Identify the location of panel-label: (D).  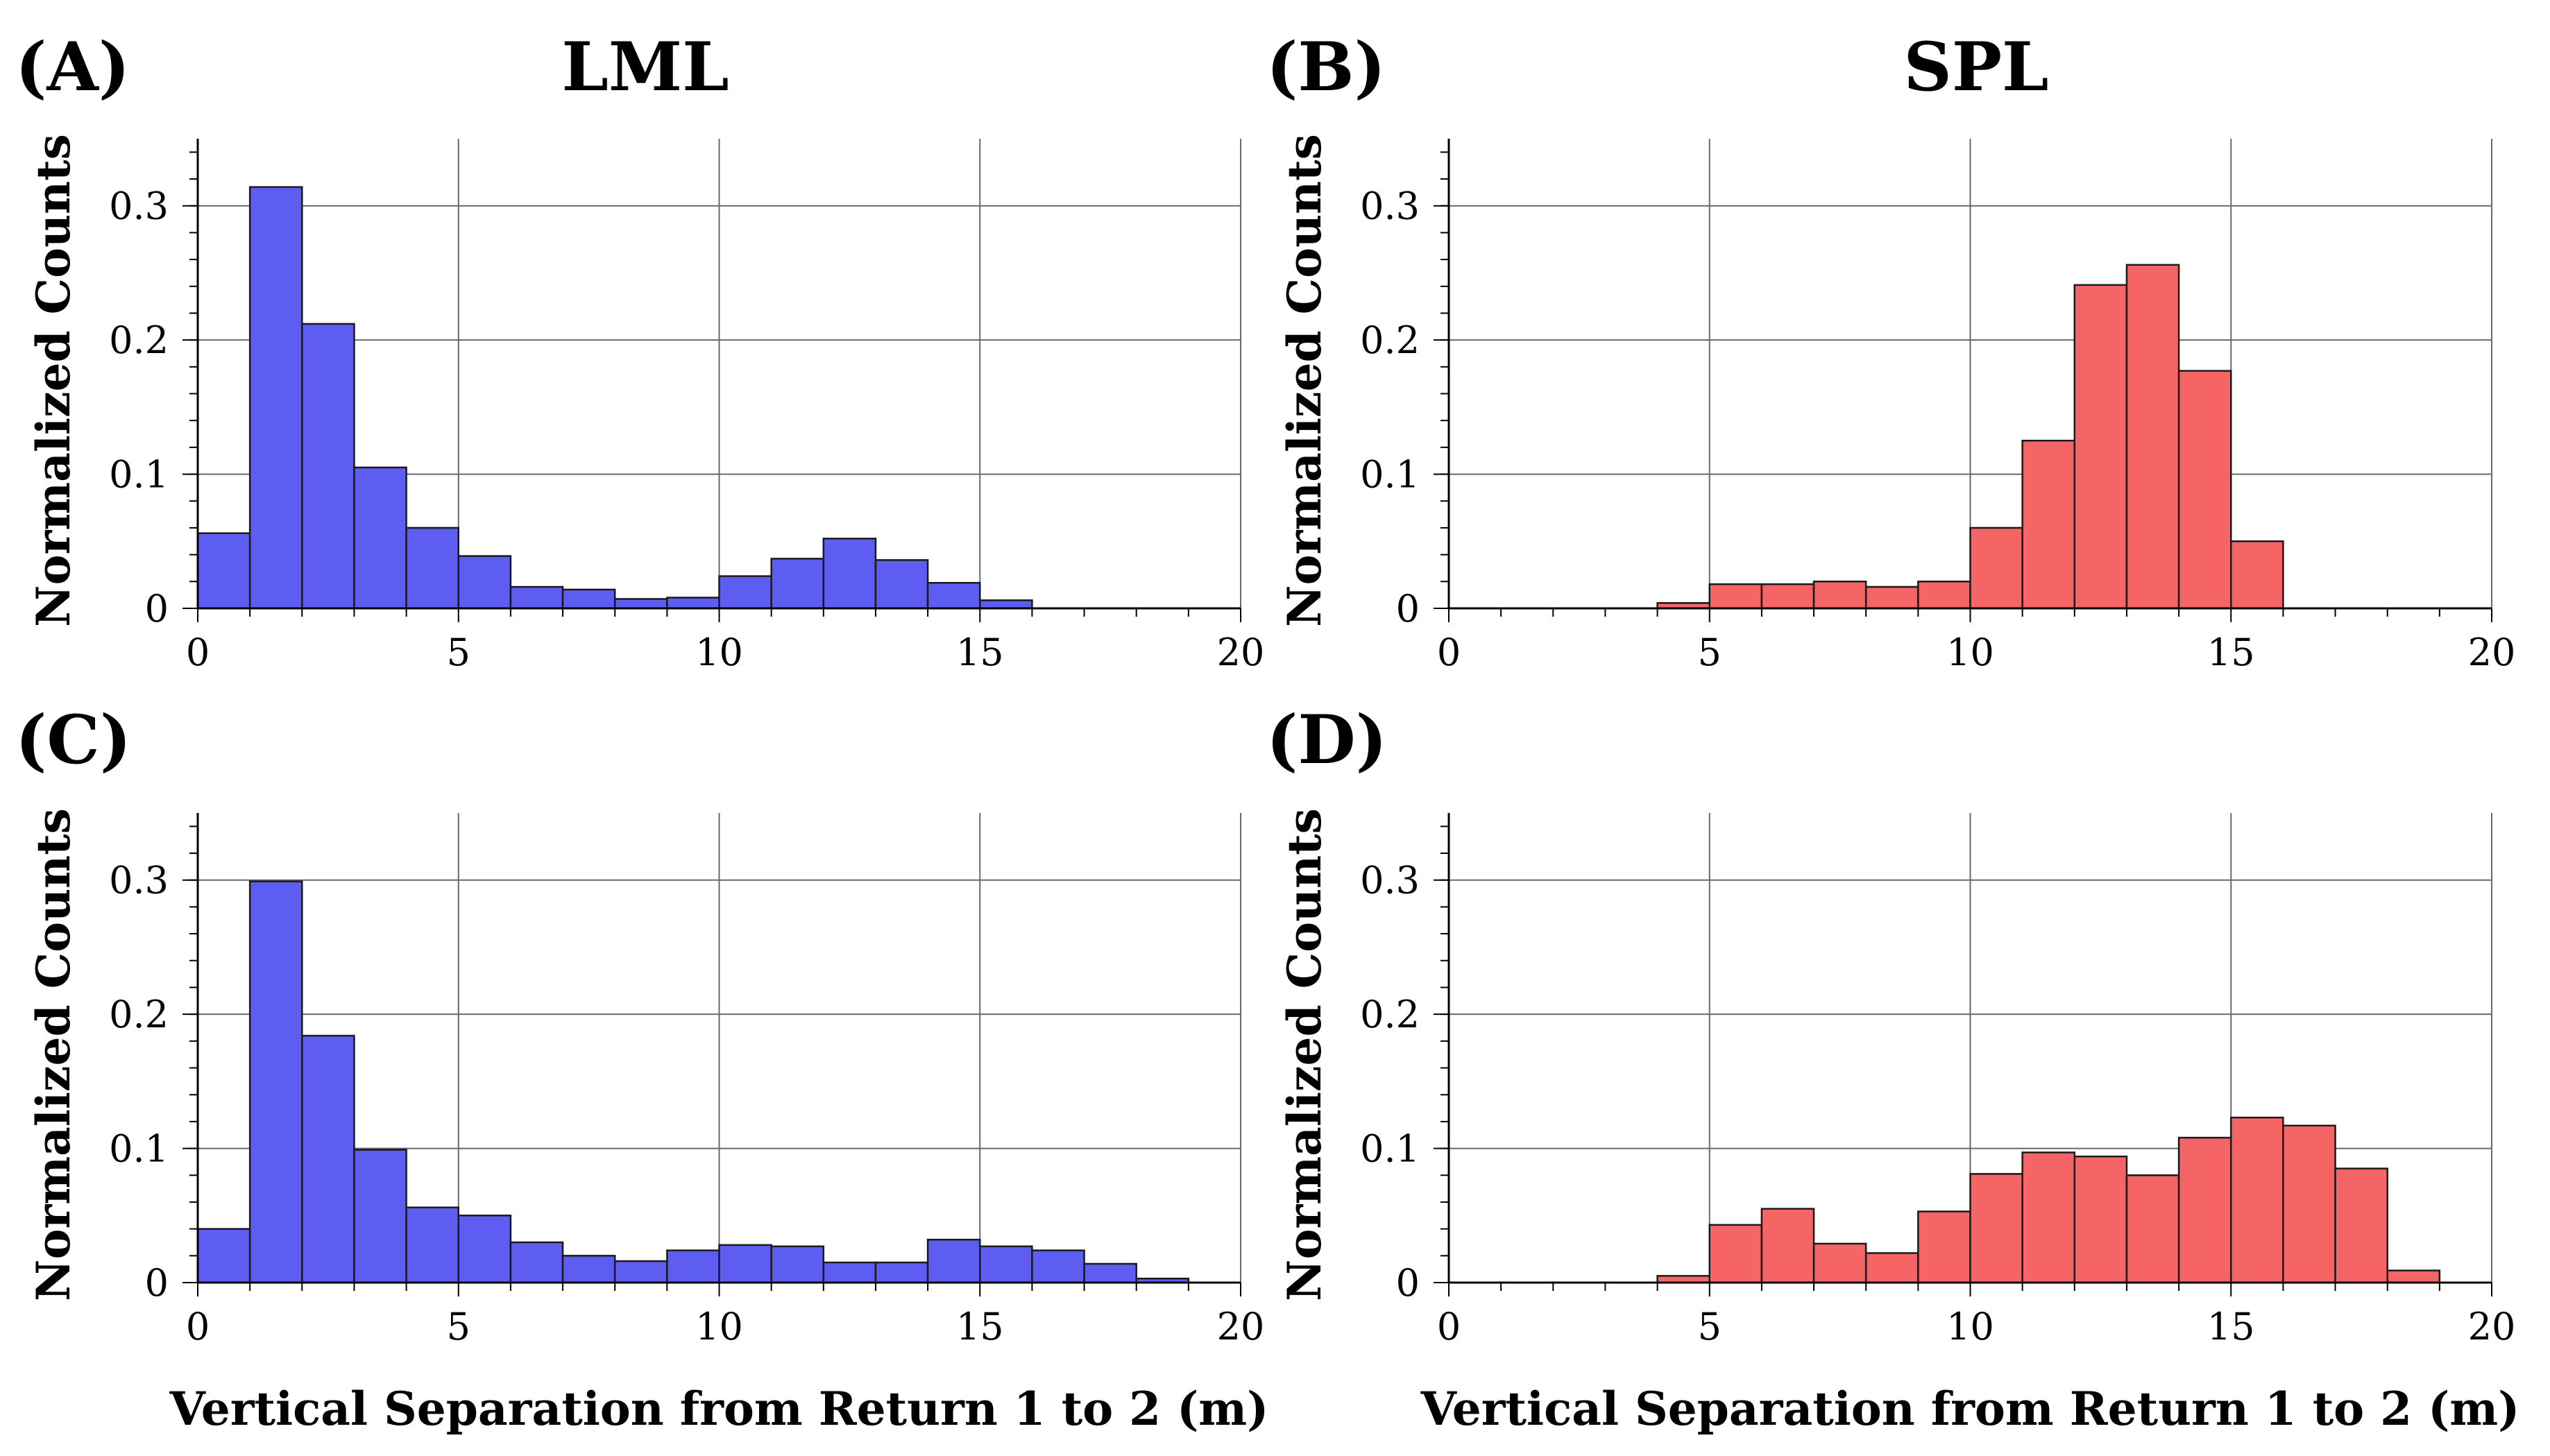
(1326, 740).